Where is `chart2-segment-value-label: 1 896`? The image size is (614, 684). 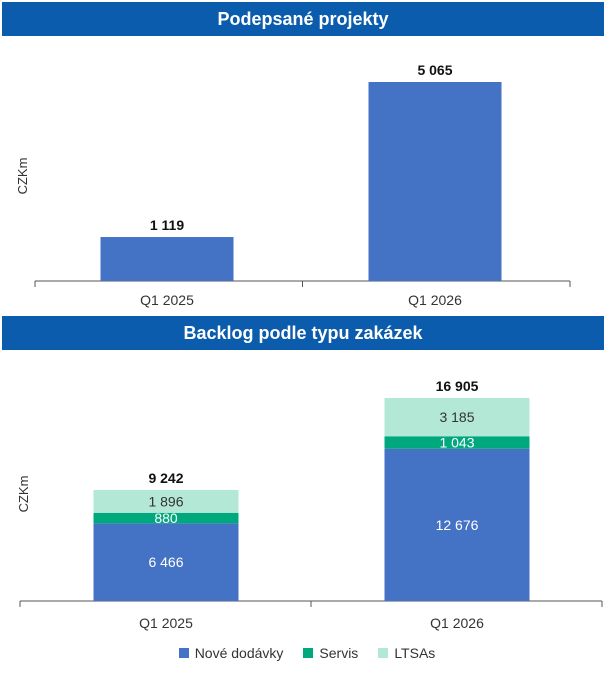
chart2-segment-value-label: 1 896 is located at coordinates (165, 501).